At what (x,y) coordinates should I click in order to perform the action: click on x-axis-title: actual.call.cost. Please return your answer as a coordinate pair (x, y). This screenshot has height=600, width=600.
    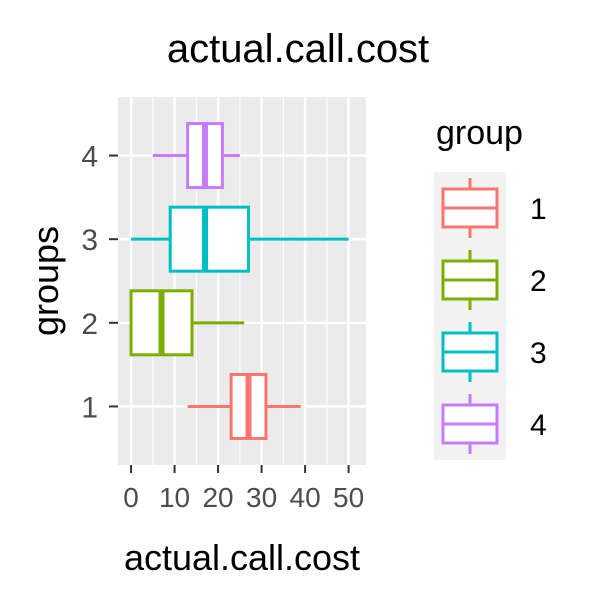
    Looking at the image, I should click on (242, 557).